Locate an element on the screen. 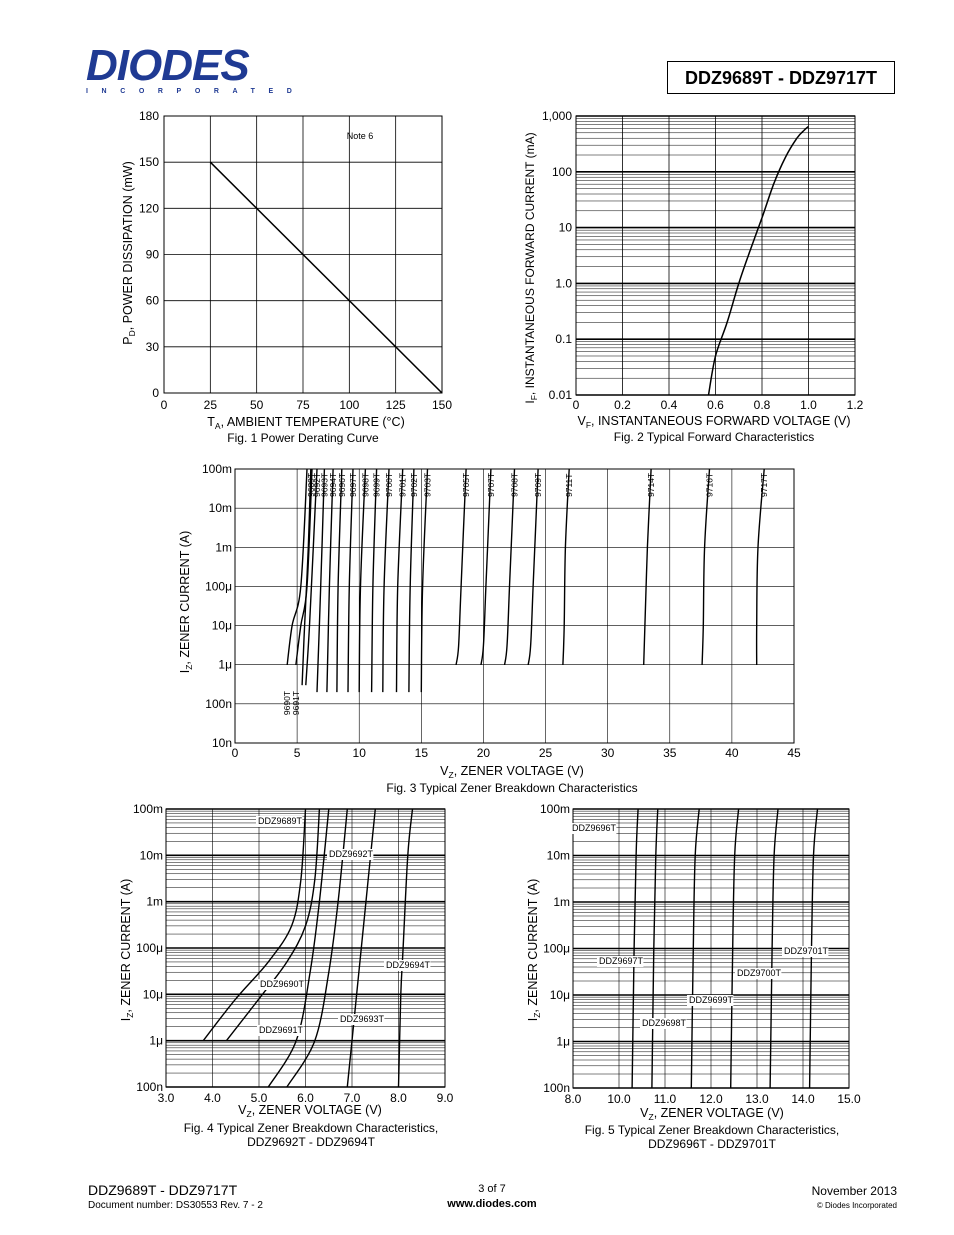 This screenshot has height=1235, width=954. fig3-ytick-label: 100m is located at coordinates (217, 469).